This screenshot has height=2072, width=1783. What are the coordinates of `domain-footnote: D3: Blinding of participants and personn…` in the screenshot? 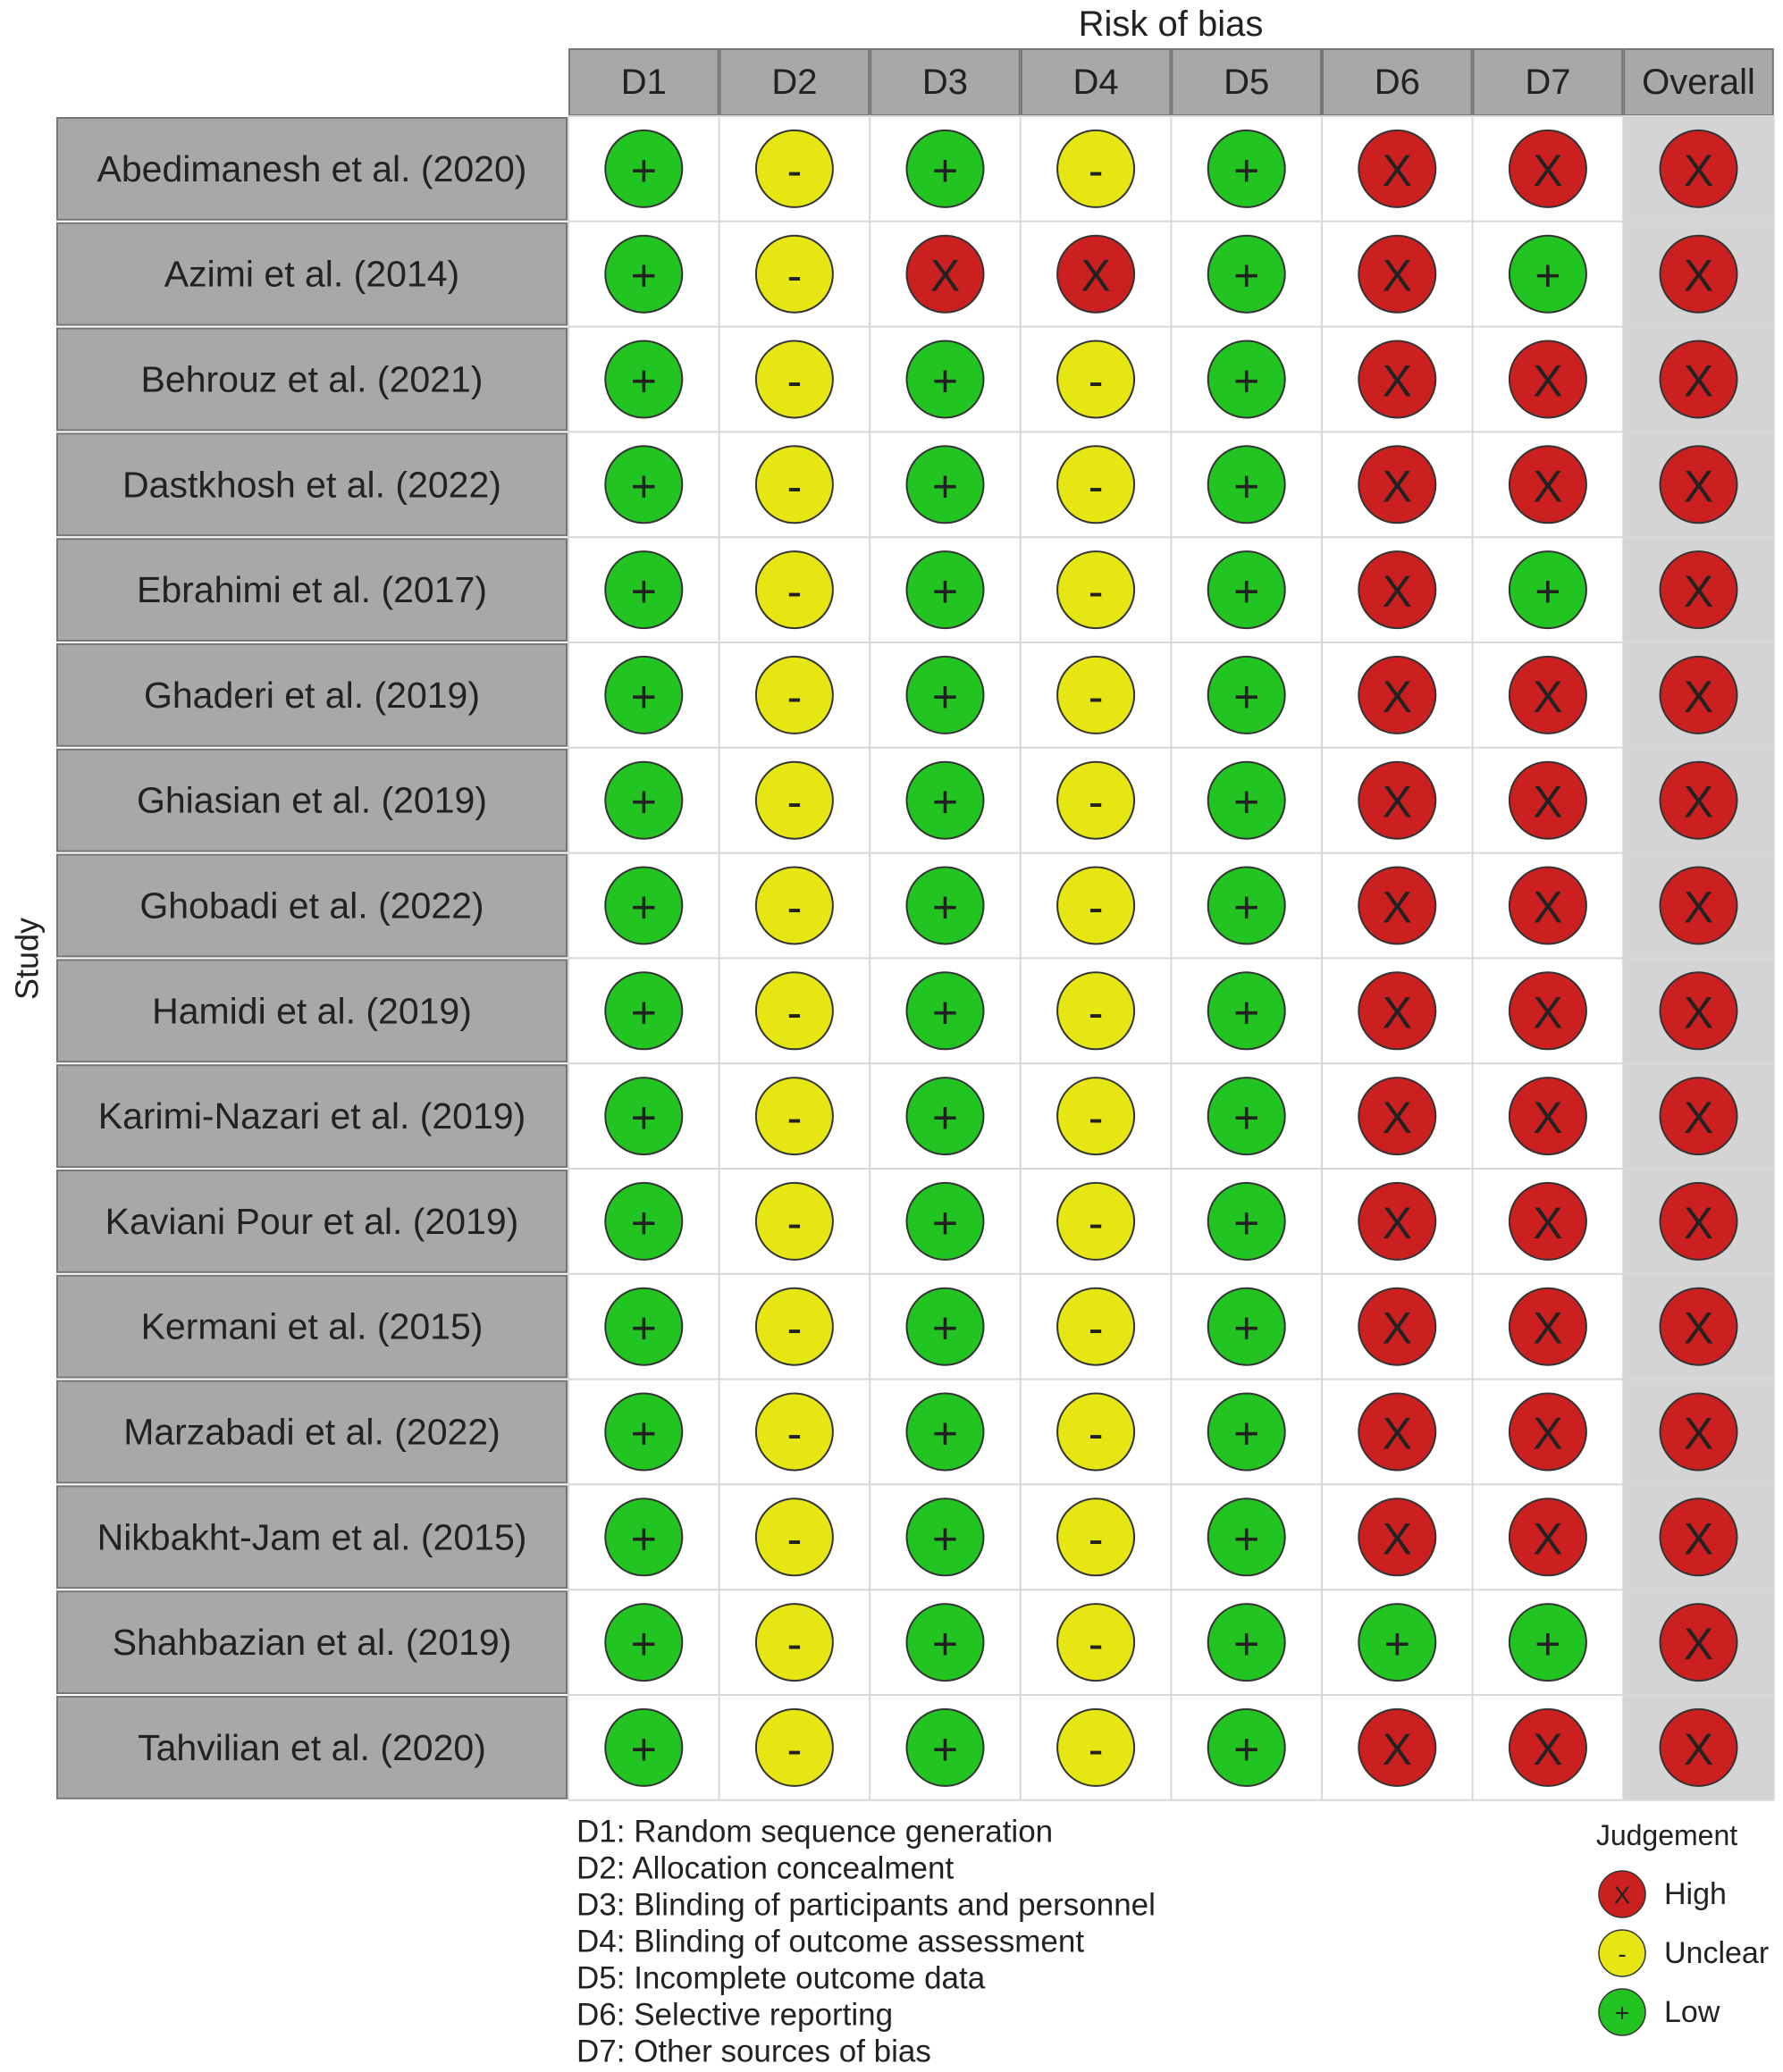 It's located at (866, 1905).